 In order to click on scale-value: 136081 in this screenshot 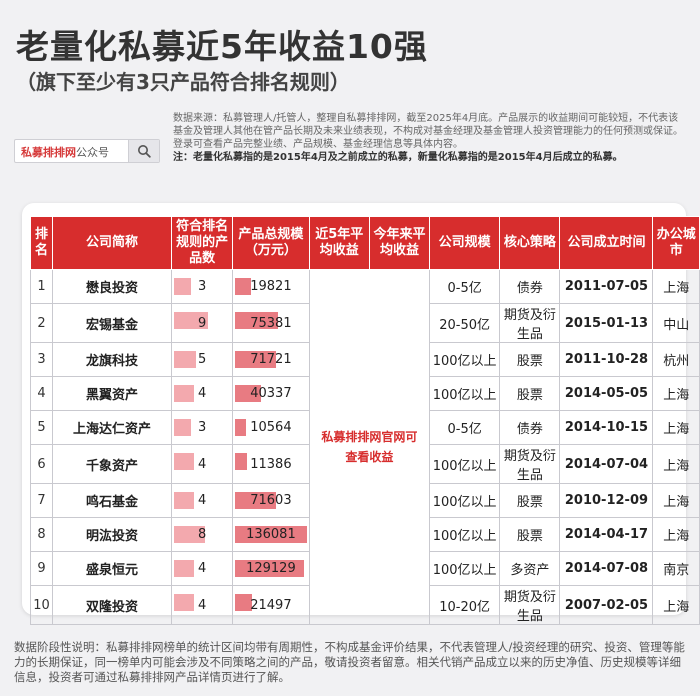, I will do `click(271, 534)`.